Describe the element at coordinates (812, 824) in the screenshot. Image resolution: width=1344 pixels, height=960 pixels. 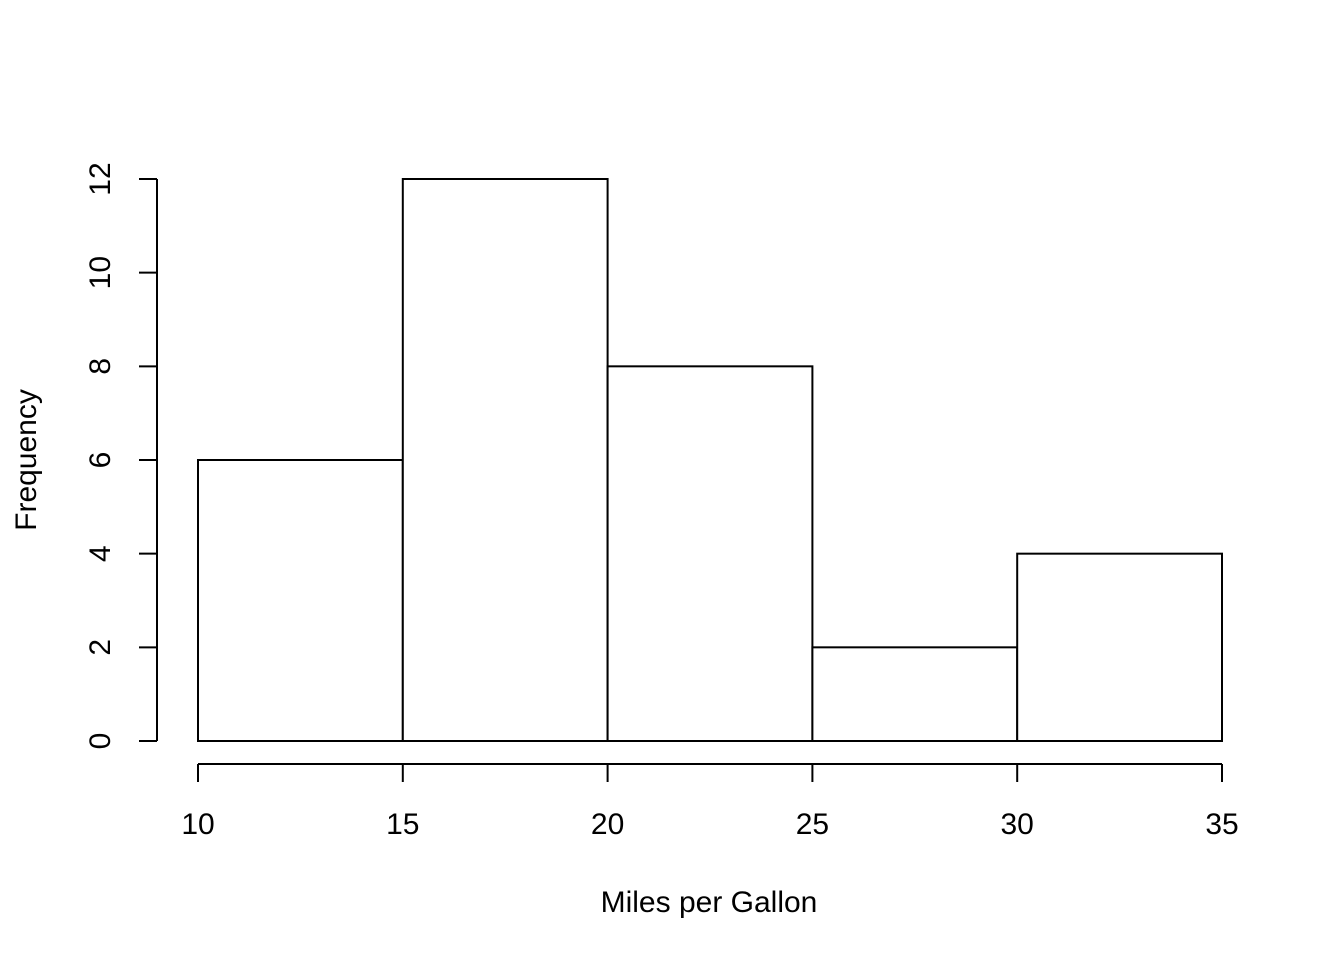
I see `x-tick-label: 25` at that location.